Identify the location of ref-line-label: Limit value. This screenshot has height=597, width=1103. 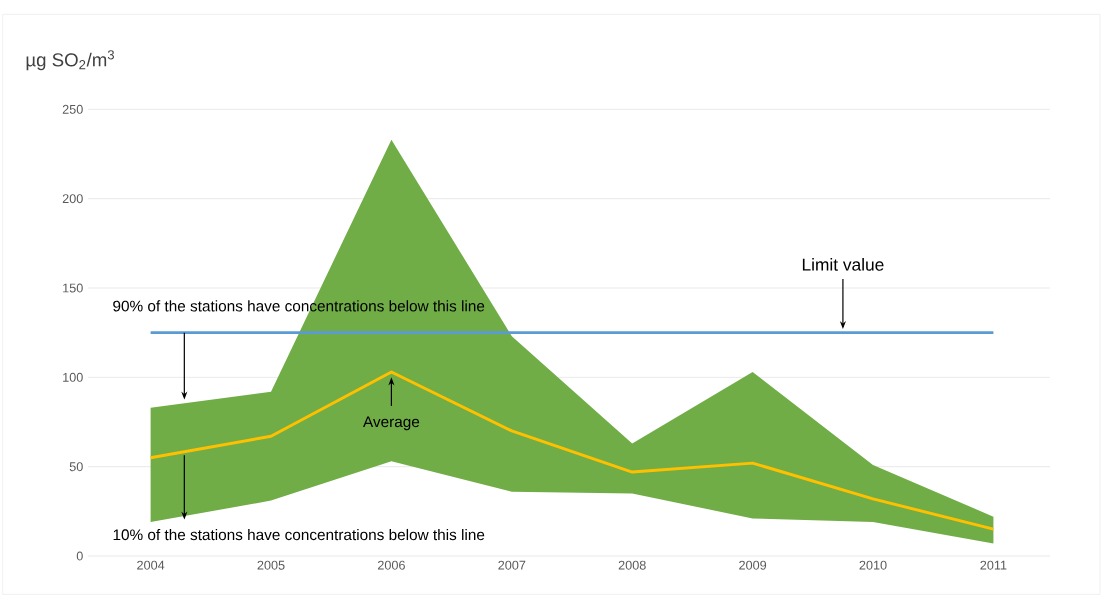
(843, 264).